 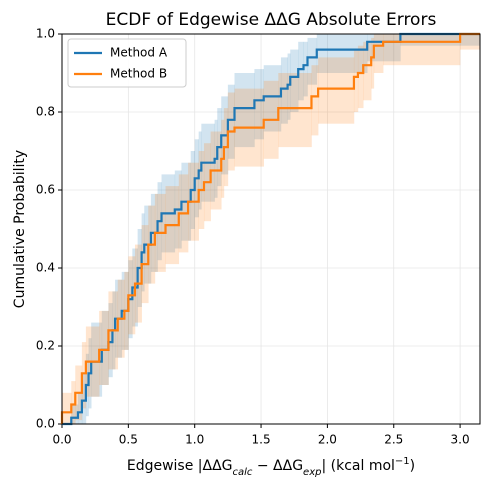 I want to click on y-tick-label: 0.8, so click(x=45, y=112).